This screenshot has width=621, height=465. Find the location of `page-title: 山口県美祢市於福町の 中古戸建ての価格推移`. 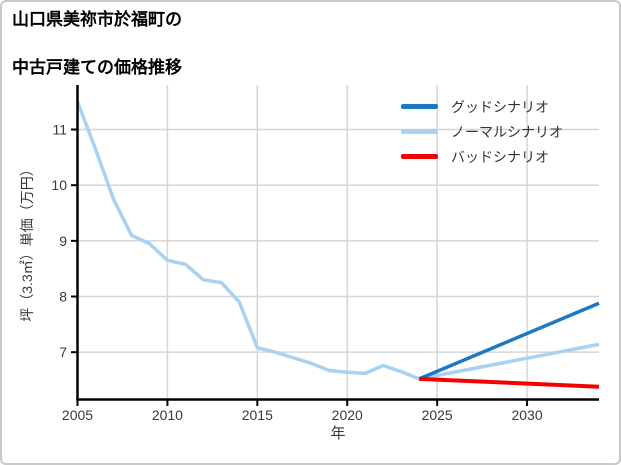

page-title: 山口県美祢市於福町の 中古戸建ての価格推移 is located at coordinates (97, 44).